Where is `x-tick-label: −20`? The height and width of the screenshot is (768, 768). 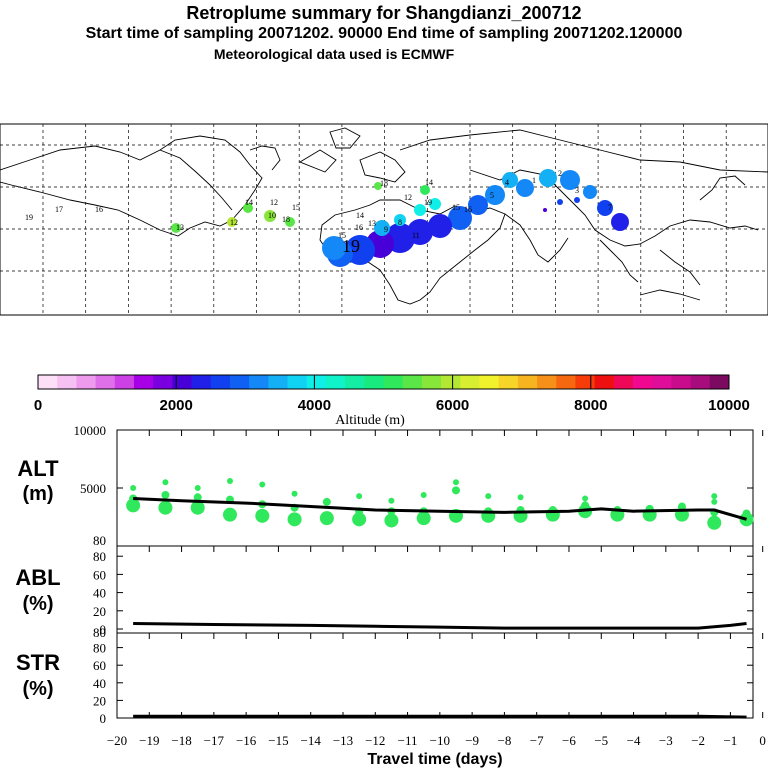 x-tick-label: −20 is located at coordinates (117, 740).